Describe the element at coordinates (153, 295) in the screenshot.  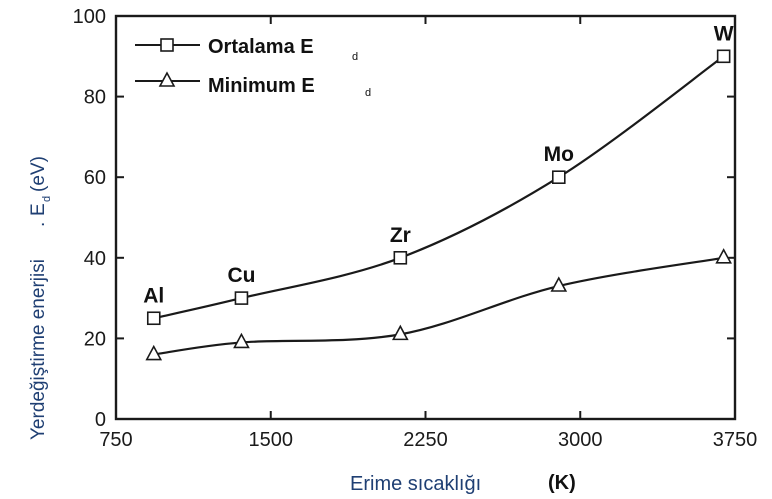
I see `element-label: Al` at that location.